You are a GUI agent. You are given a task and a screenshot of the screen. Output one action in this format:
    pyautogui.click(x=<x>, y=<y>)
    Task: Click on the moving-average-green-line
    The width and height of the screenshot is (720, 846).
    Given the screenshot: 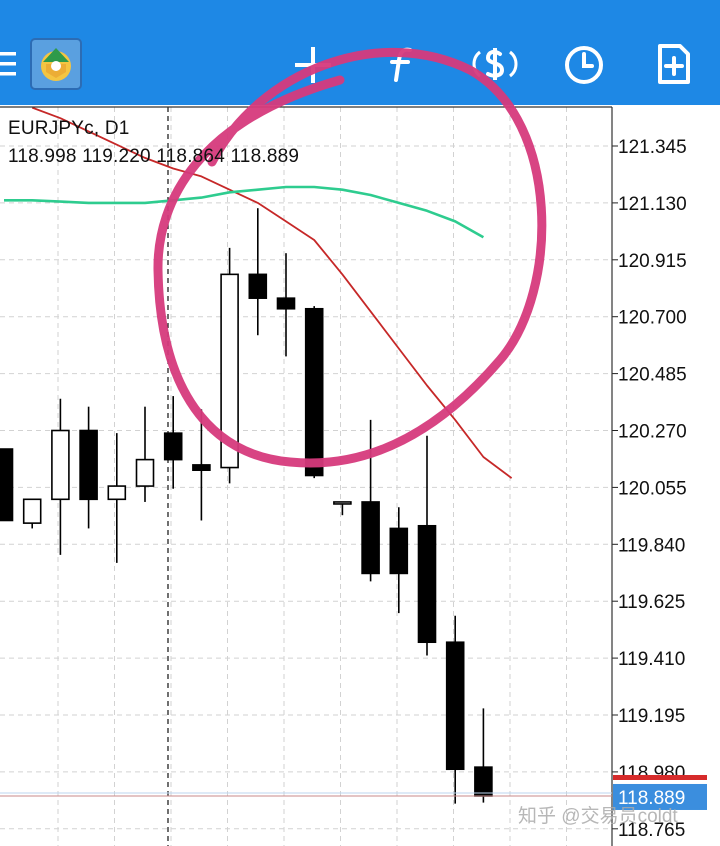 What is the action you would take?
    pyautogui.click(x=244, y=212)
    